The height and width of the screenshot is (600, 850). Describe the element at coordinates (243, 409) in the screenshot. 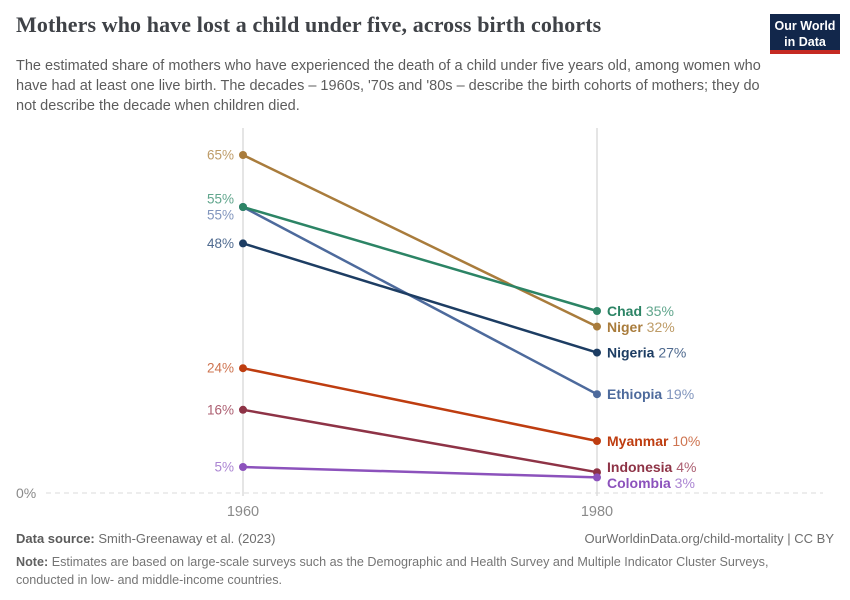

I see `data-point-indonesia-start` at that location.